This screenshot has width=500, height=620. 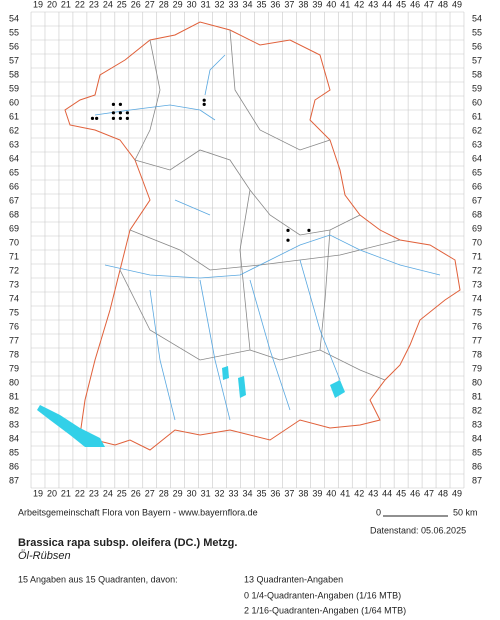 What do you see at coordinates (429, 4) in the screenshot?
I see `column-label: 47` at bounding box center [429, 4].